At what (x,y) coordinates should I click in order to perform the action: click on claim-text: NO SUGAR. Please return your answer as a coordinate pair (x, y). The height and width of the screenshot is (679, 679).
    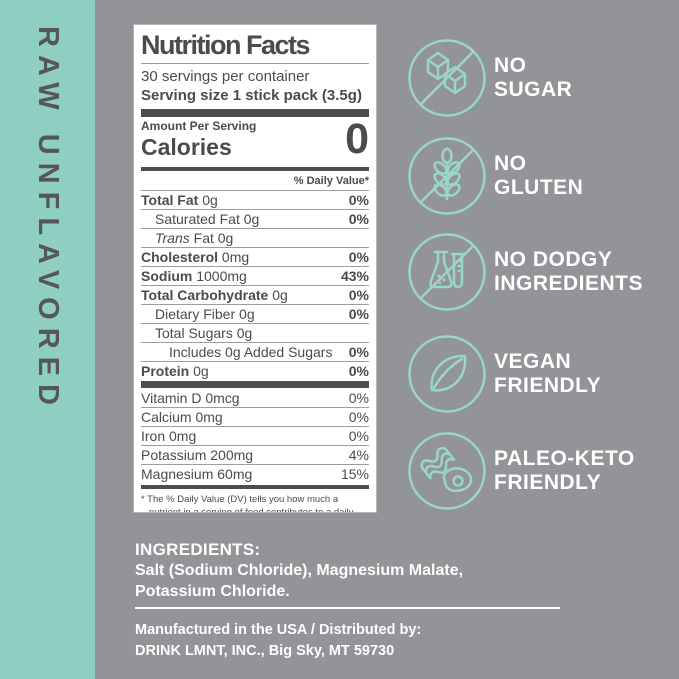
    Looking at the image, I should click on (533, 77).